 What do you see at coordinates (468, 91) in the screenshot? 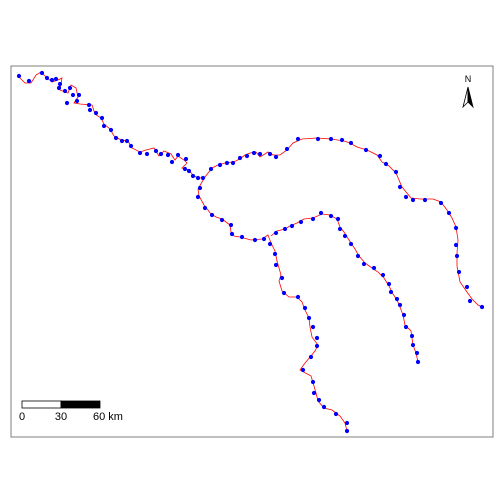
I see `north-arrow: N` at bounding box center [468, 91].